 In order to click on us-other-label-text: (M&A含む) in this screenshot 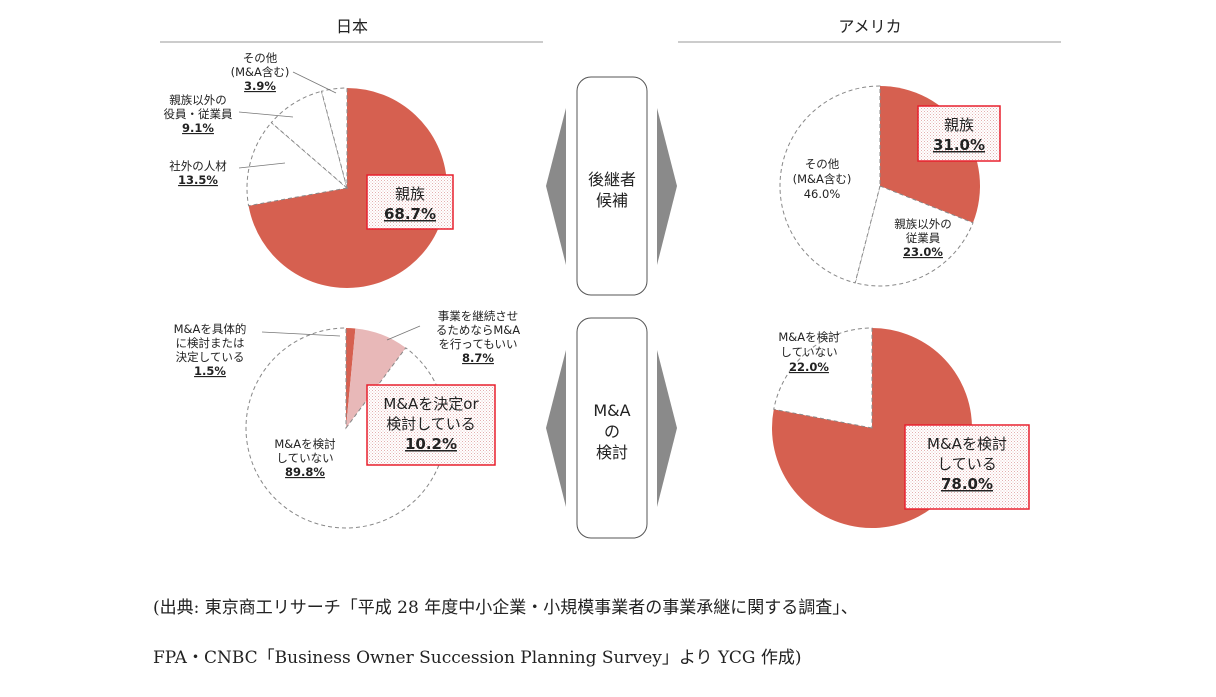, I will do `click(822, 179)`.